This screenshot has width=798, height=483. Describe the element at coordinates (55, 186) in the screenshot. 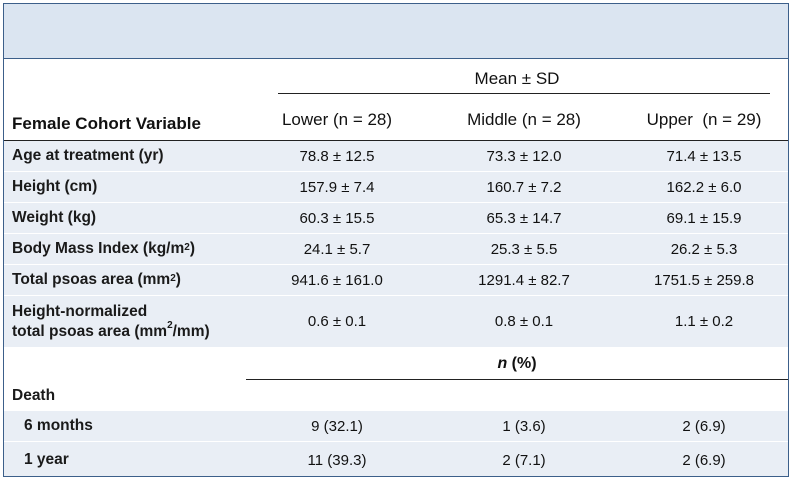

I see `row-label: Height (cm)` at that location.